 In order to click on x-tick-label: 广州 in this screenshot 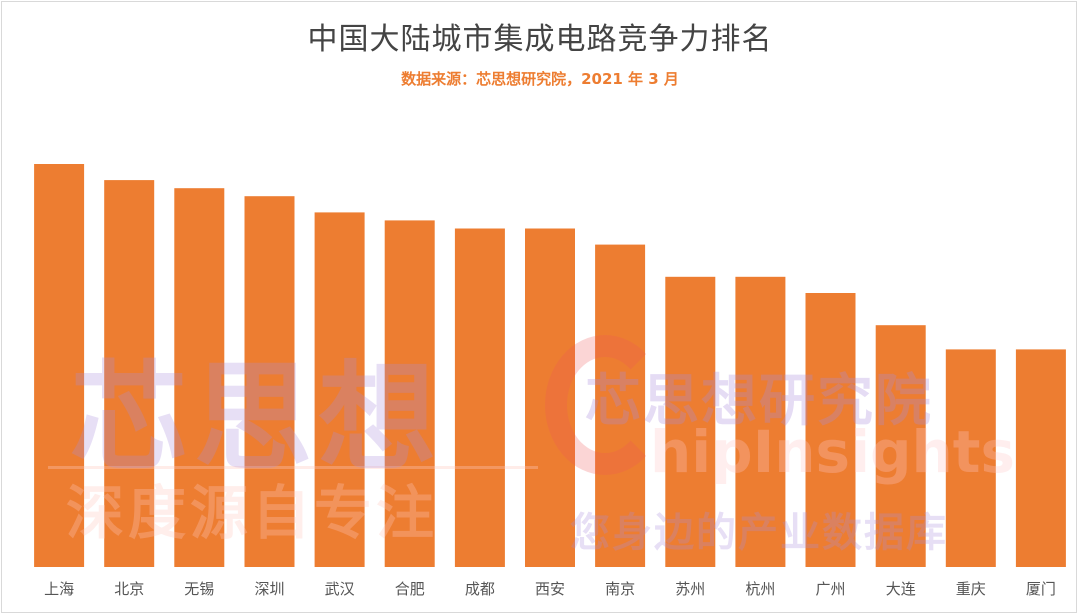, I will do `click(830, 589)`.